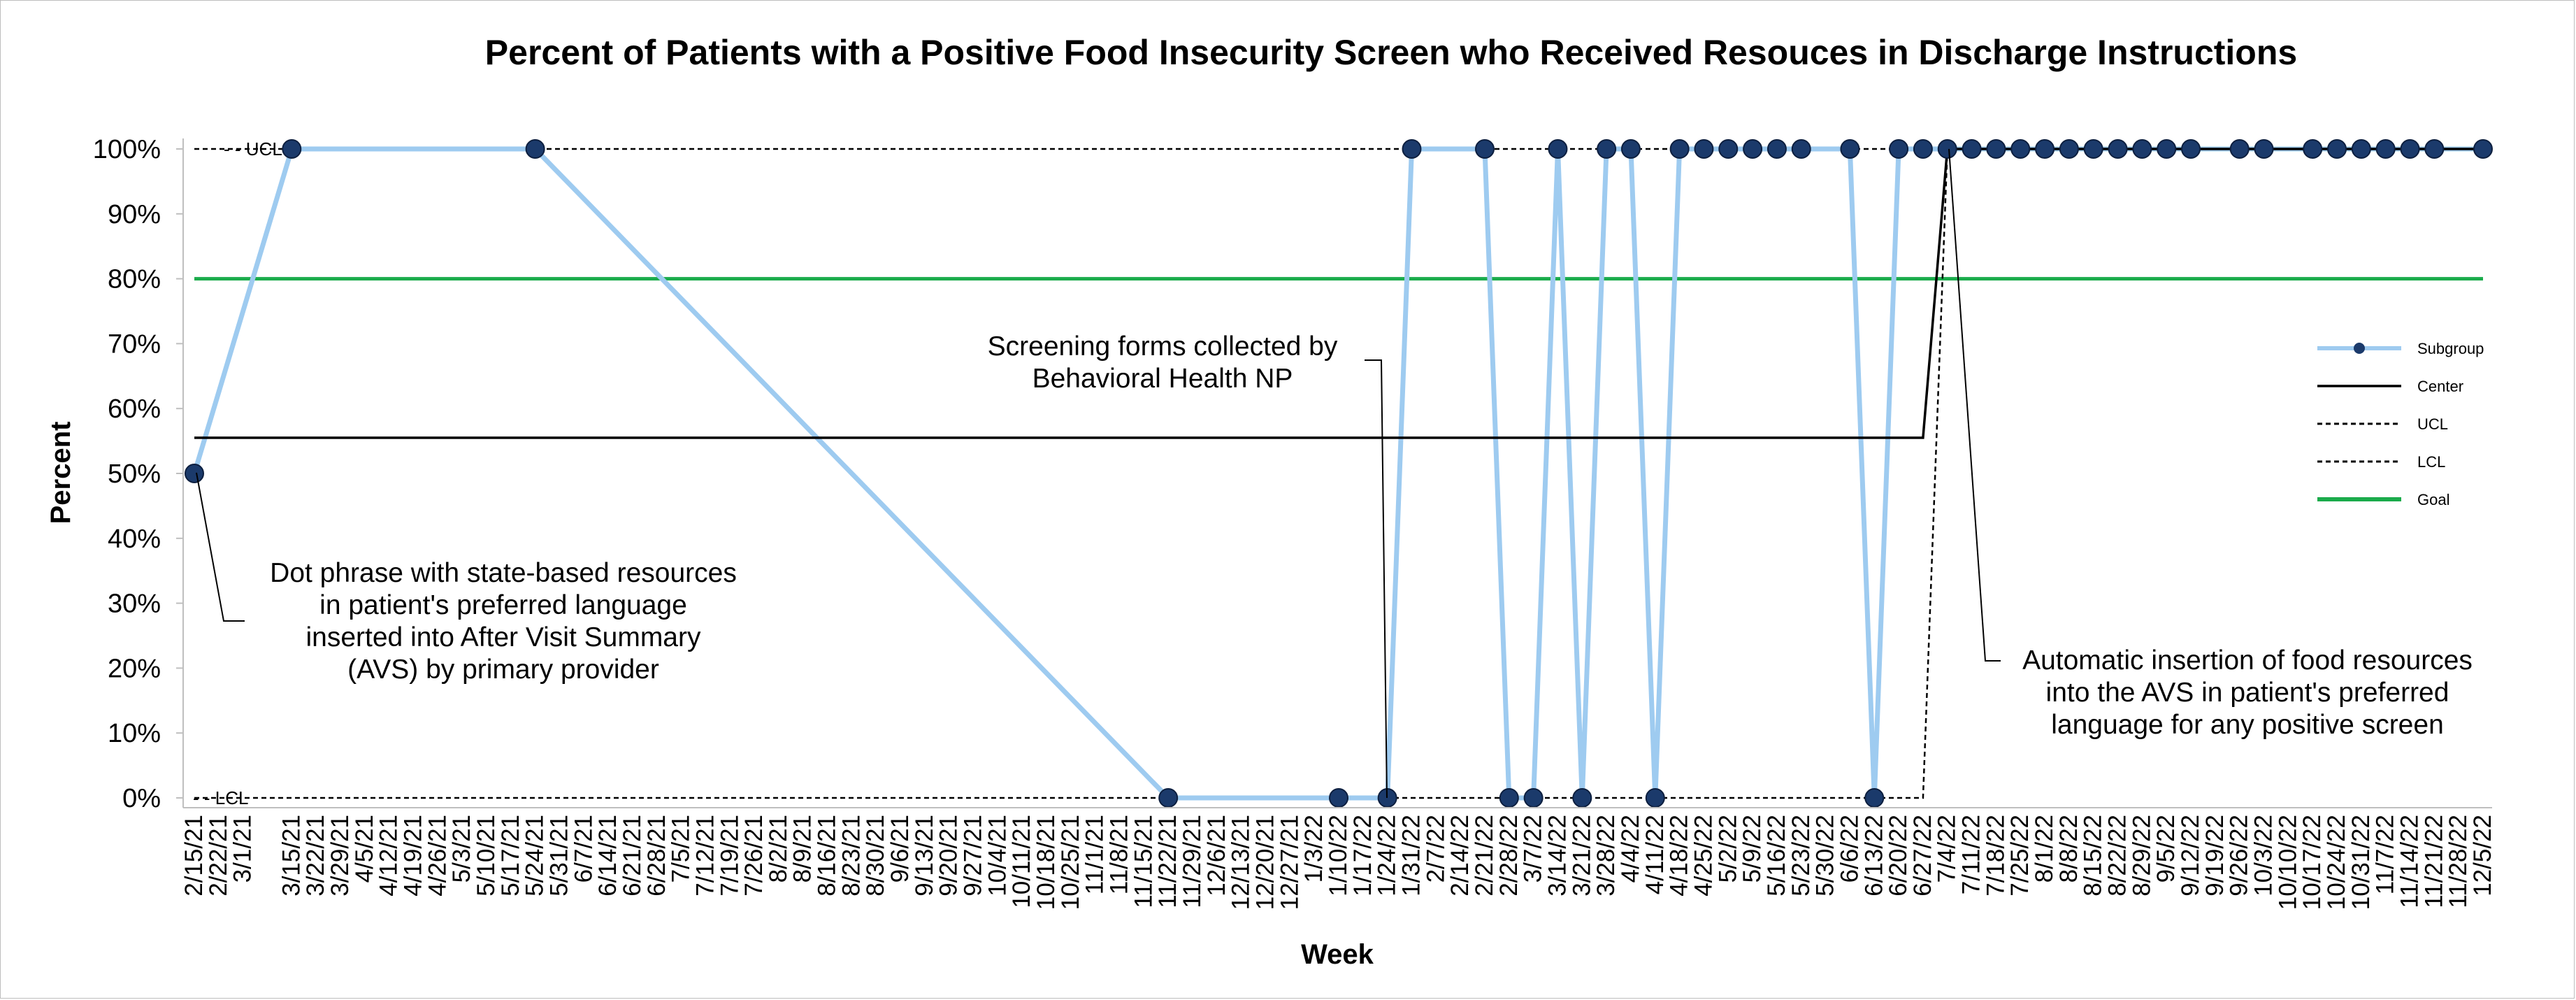  I want to click on x-tick-label: 10/31/22, so click(2361, 862).